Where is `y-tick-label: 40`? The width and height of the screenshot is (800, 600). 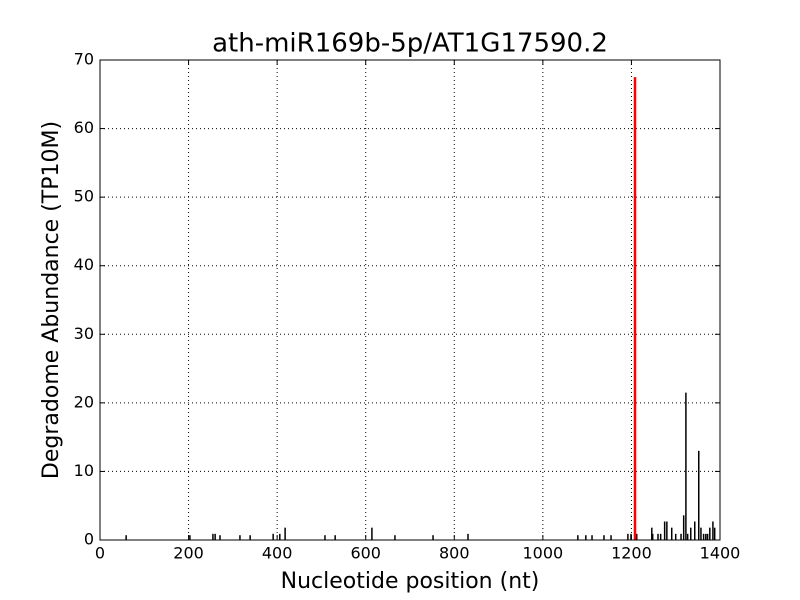 y-tick-label: 40 is located at coordinates (84, 264).